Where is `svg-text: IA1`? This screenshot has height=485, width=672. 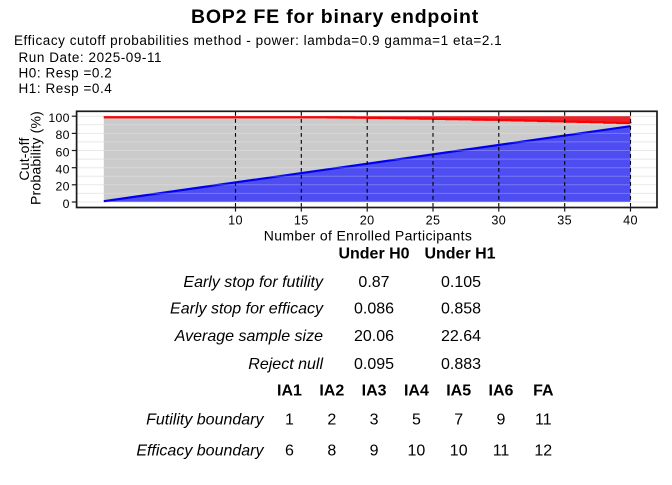 svg-text: IA1 is located at coordinates (289, 391).